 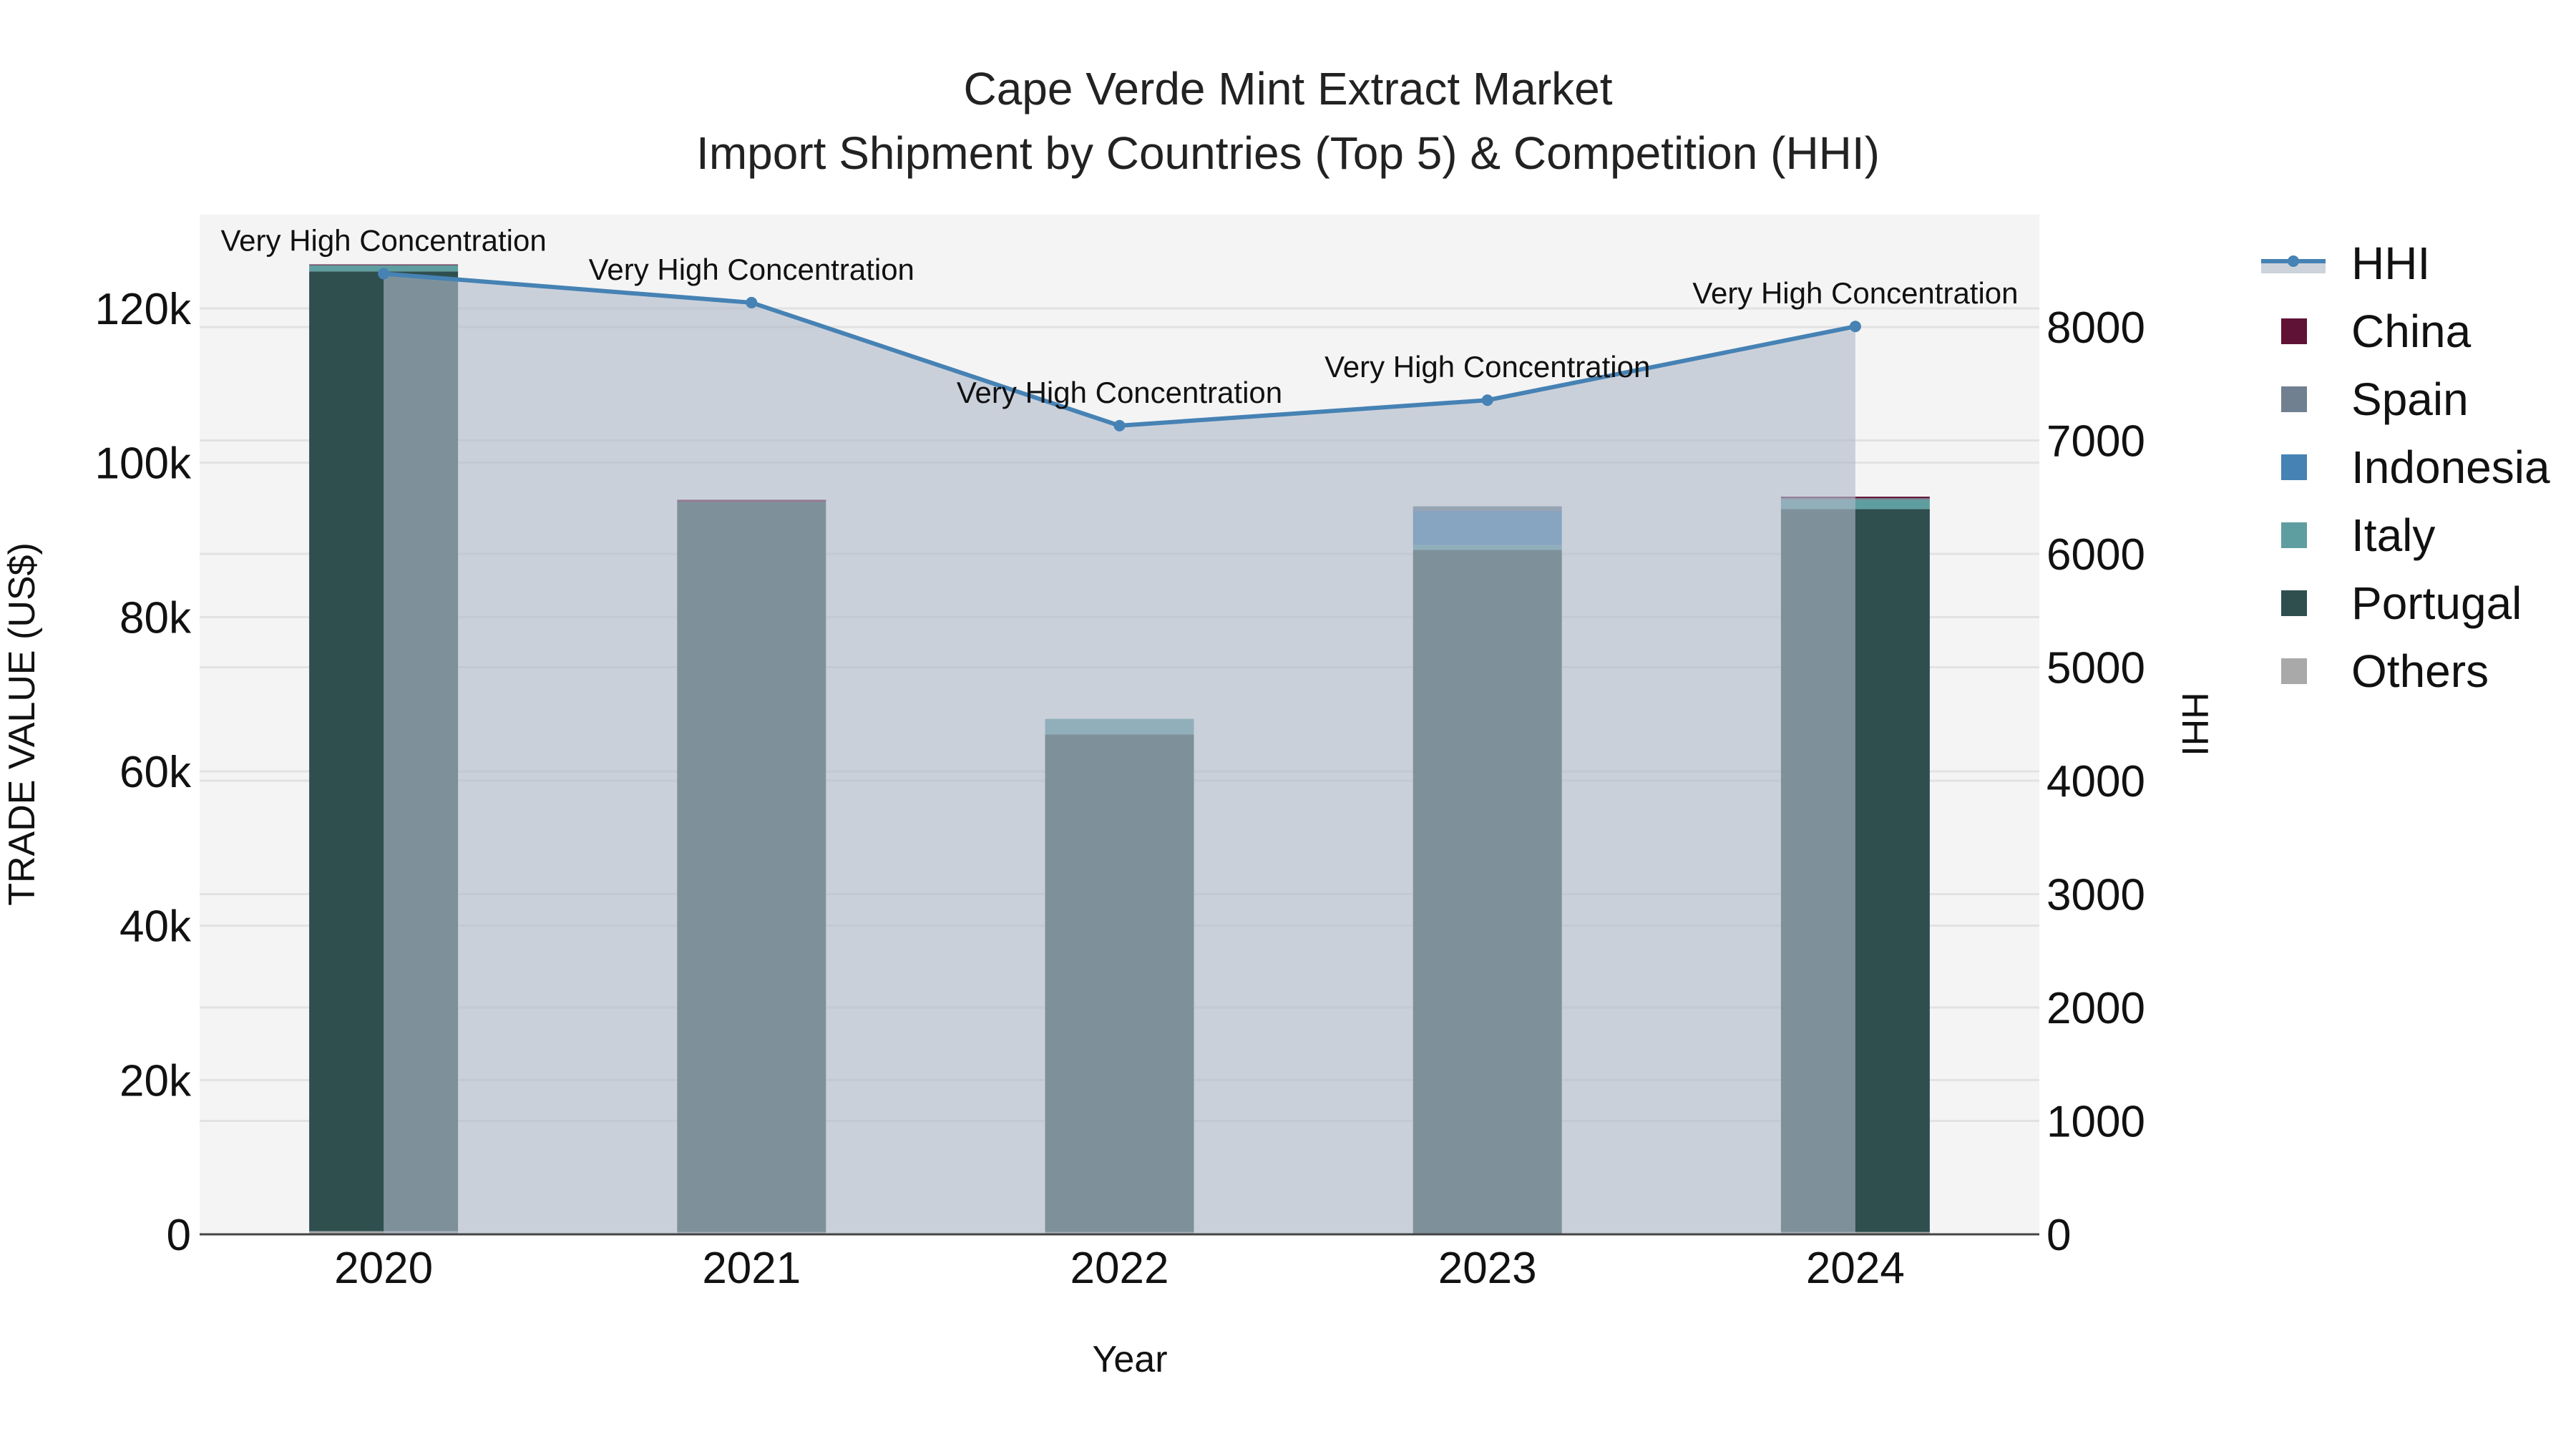 I want to click on legend-label: Italy, so click(x=2393, y=535).